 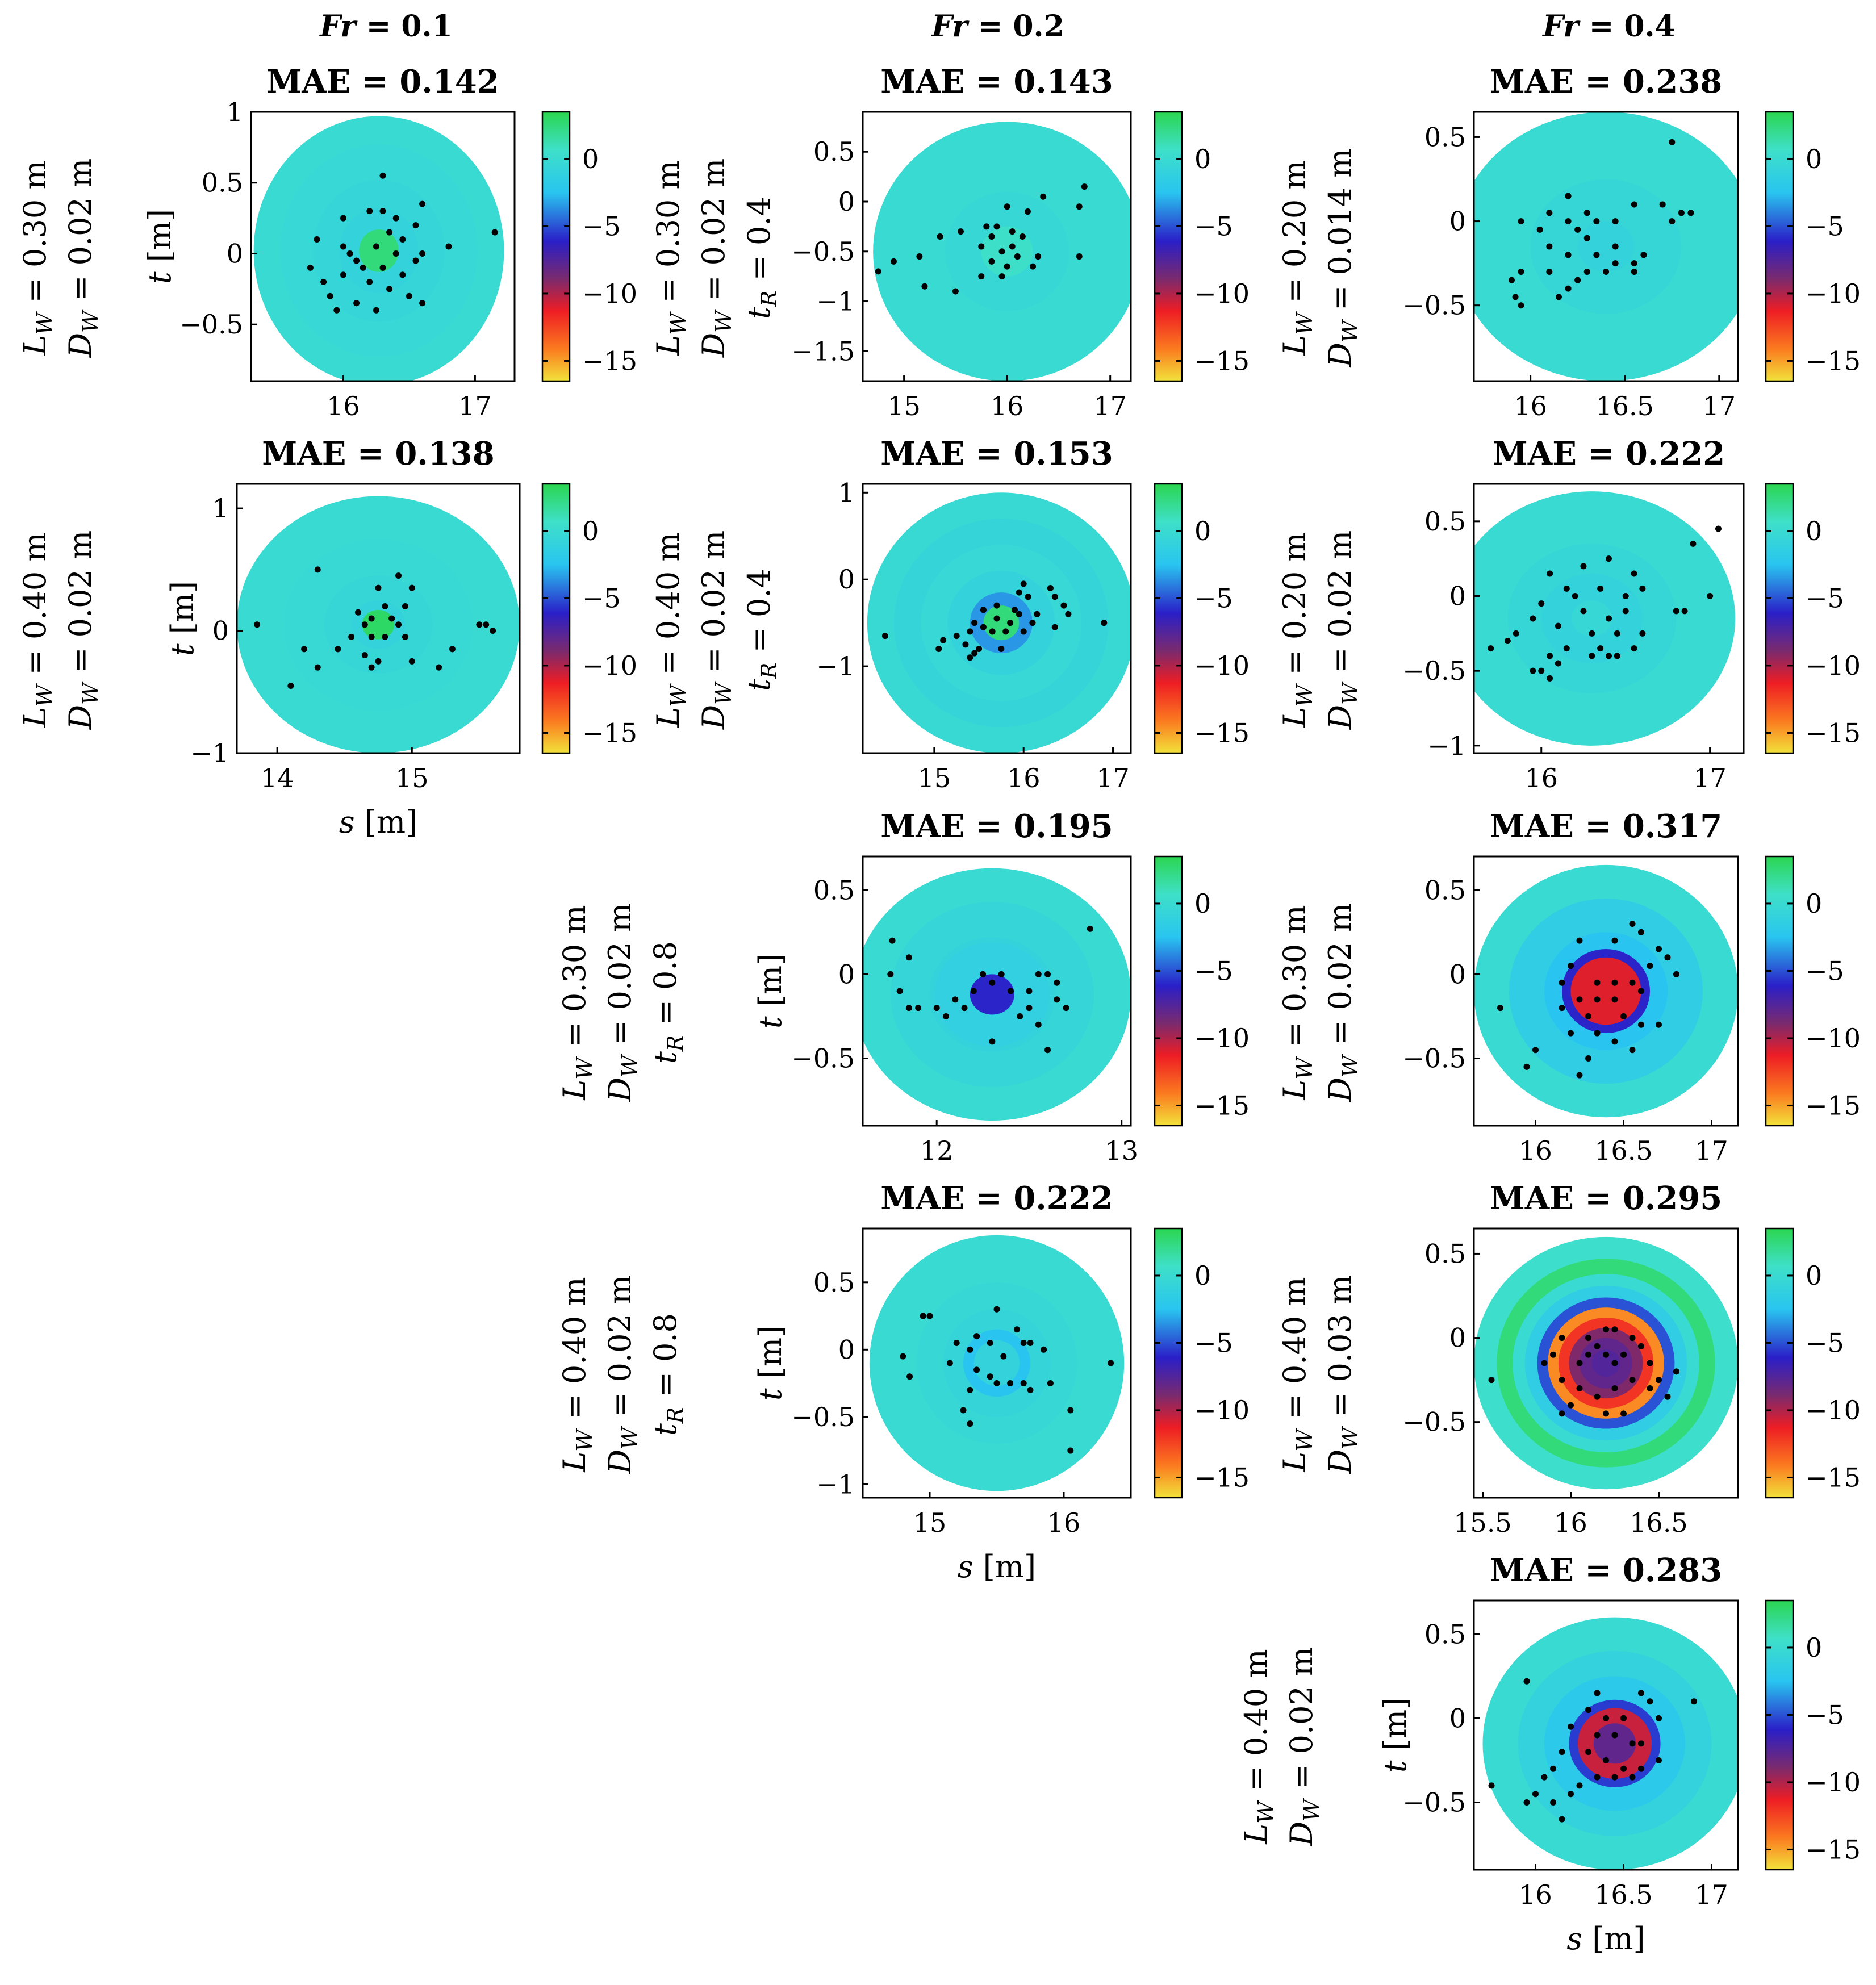 I want to click on x-tick-label: 15.5, so click(x=1482, y=1522).